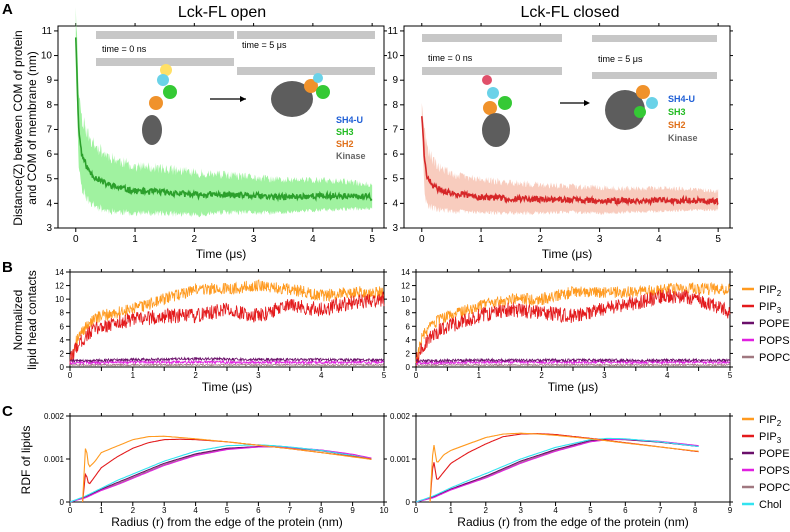 The image size is (790, 532). I want to click on rdf-pope-c-closed, so click(557, 470).